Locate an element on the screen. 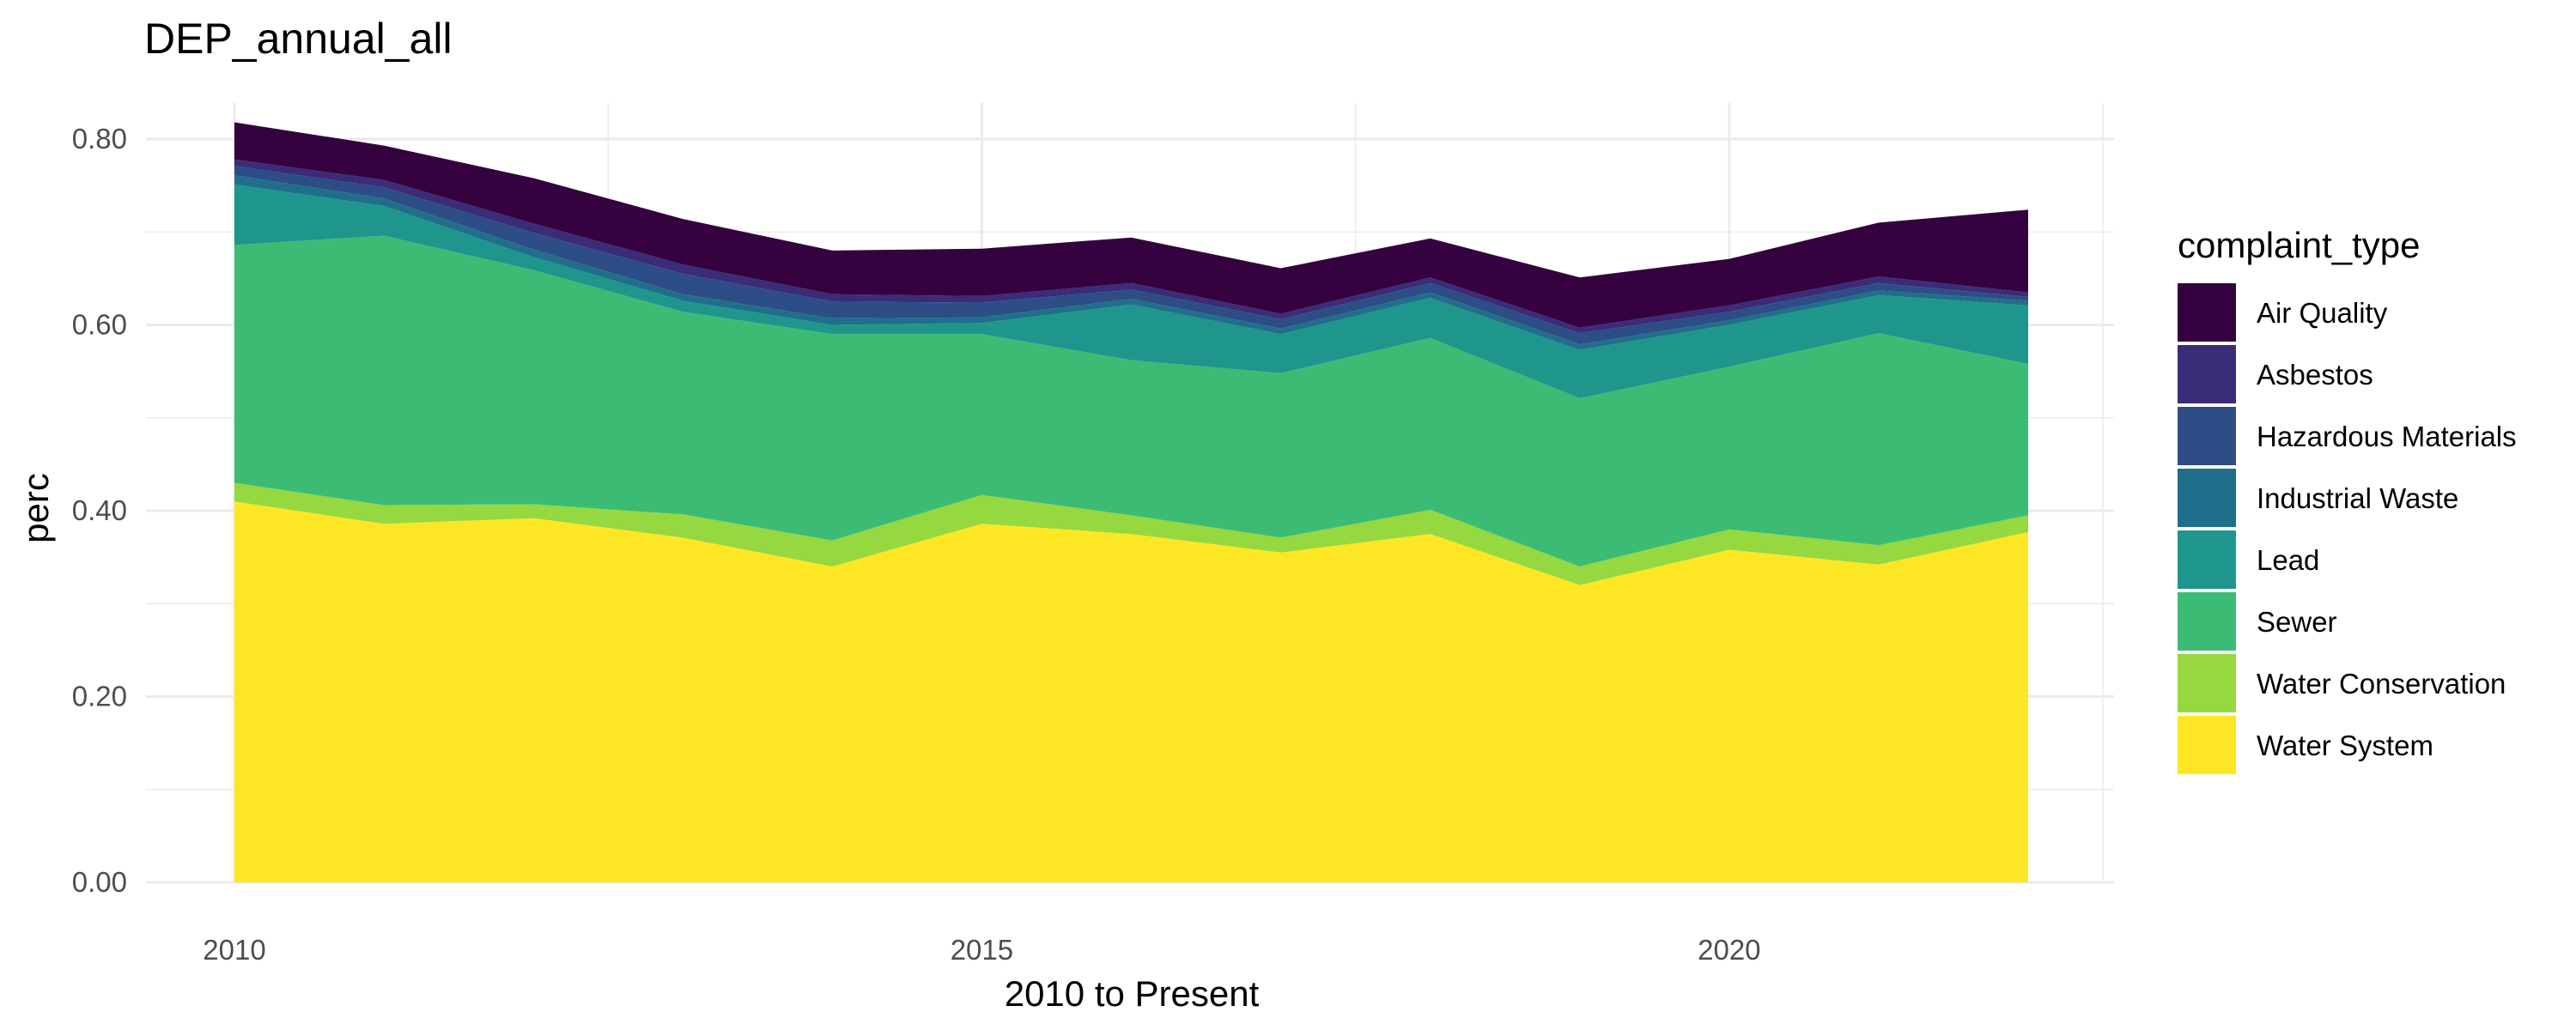 This screenshot has height=1030, width=2576. legend-key-industrial-waste is located at coordinates (2207, 498).